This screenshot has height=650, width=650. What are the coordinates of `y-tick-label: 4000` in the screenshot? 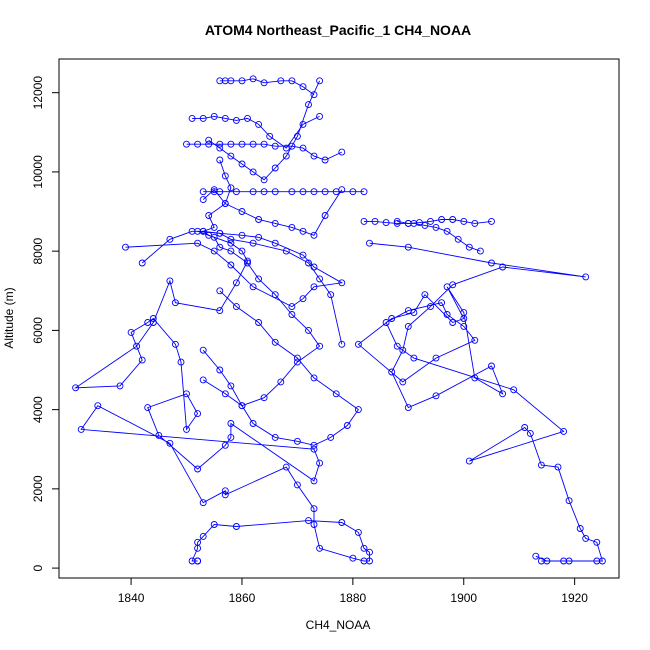 It's located at (38, 409).